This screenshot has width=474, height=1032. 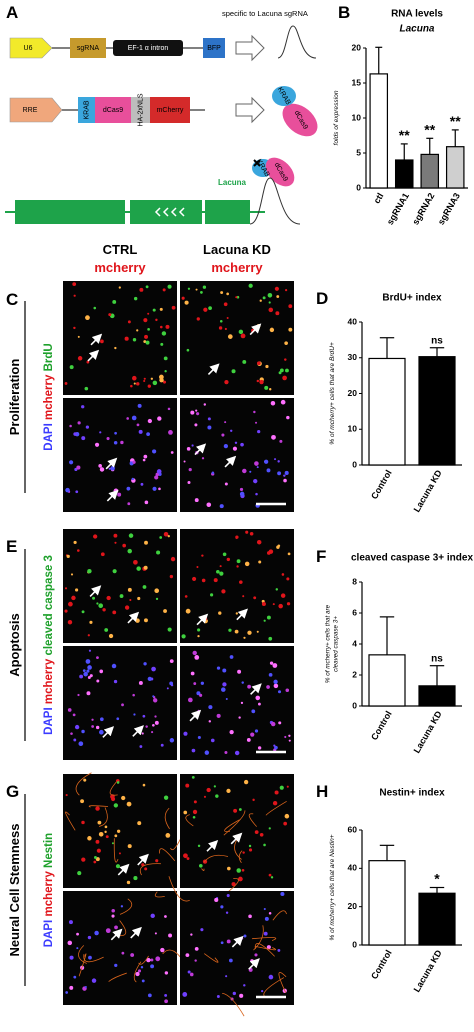 I want to click on panel-label: A, so click(x=12, y=12).